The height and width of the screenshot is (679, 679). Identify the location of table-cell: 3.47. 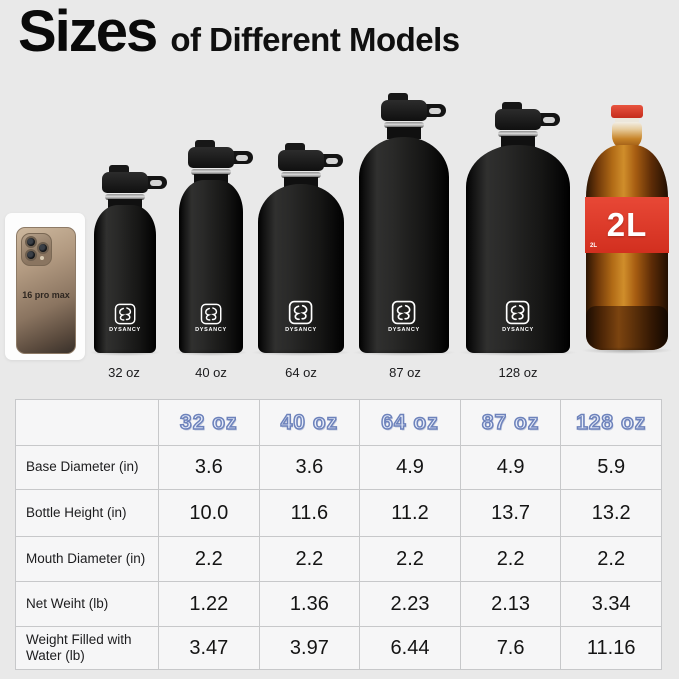
(209, 648).